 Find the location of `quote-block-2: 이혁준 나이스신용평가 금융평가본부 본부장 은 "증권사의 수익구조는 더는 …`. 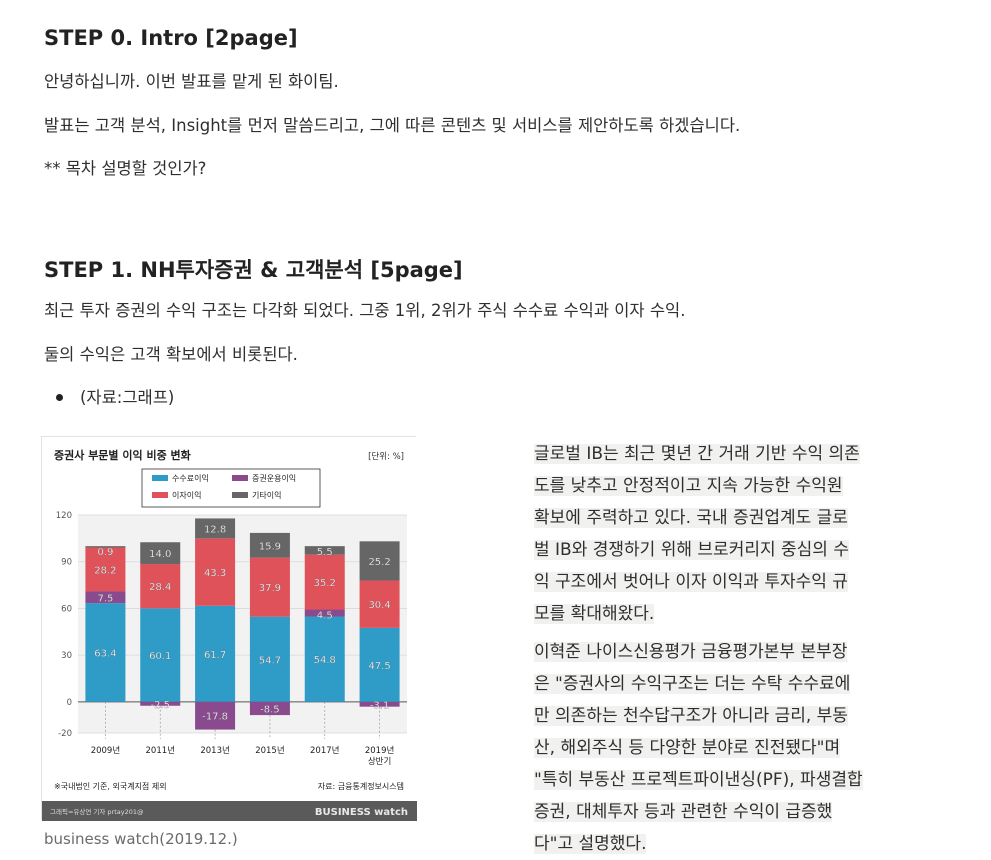

quote-block-2: 이혁준 나이스신용평가 금융평가본부 본부장 은 "증권사의 수익구조는 더는 … is located at coordinates (744, 748).